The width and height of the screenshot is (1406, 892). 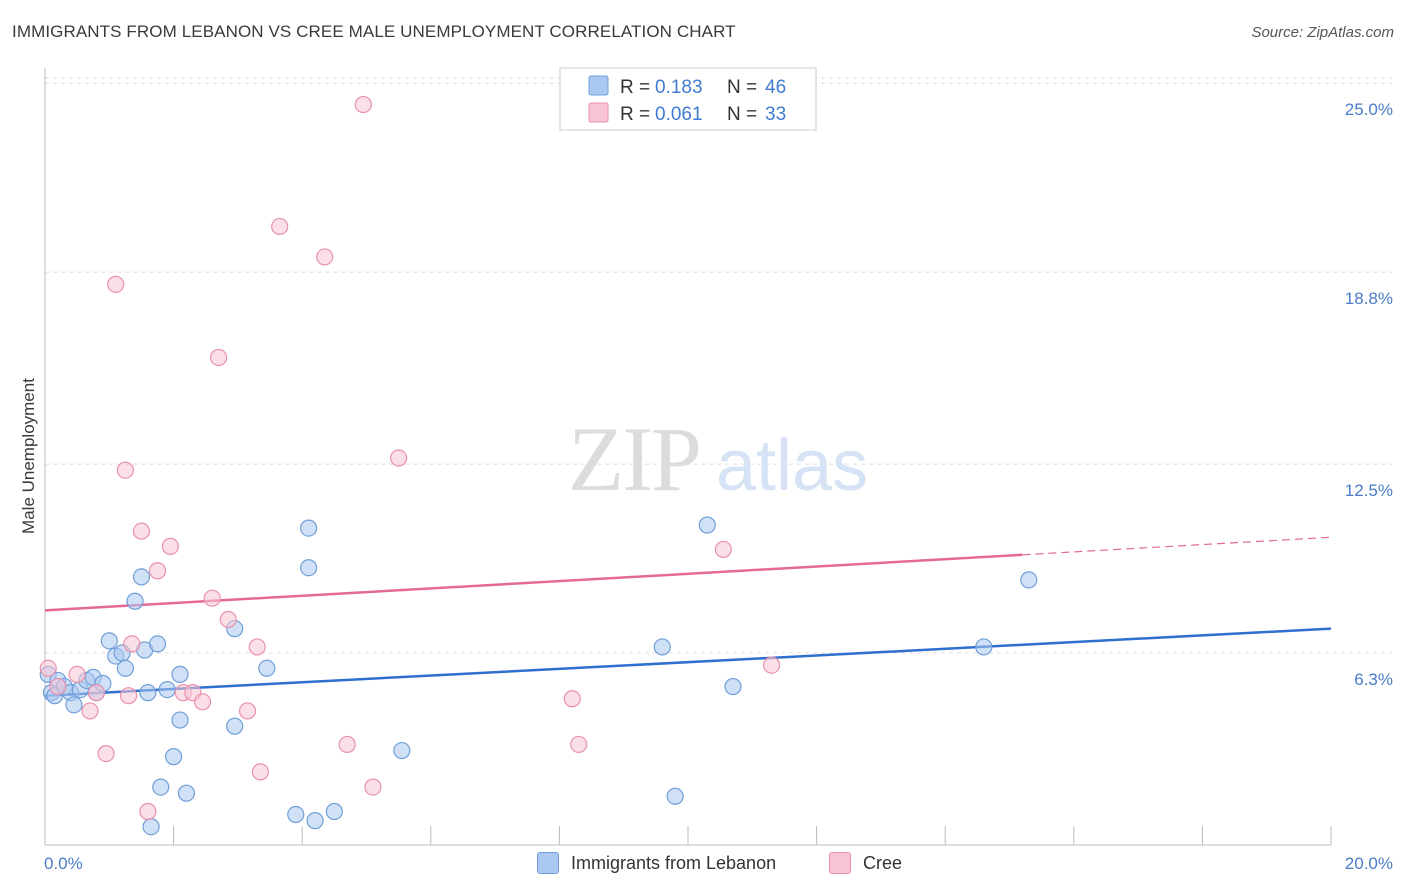 What do you see at coordinates (1369, 298) in the screenshot?
I see `y-tick-label: 18.8%` at bounding box center [1369, 298].